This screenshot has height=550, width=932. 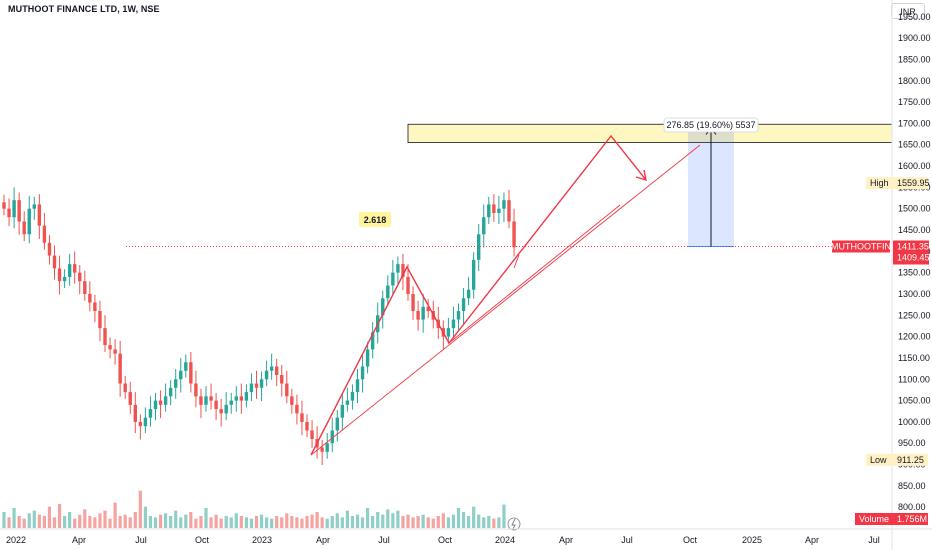 What do you see at coordinates (897, 183) in the screenshot?
I see `high-label-box` at bounding box center [897, 183].